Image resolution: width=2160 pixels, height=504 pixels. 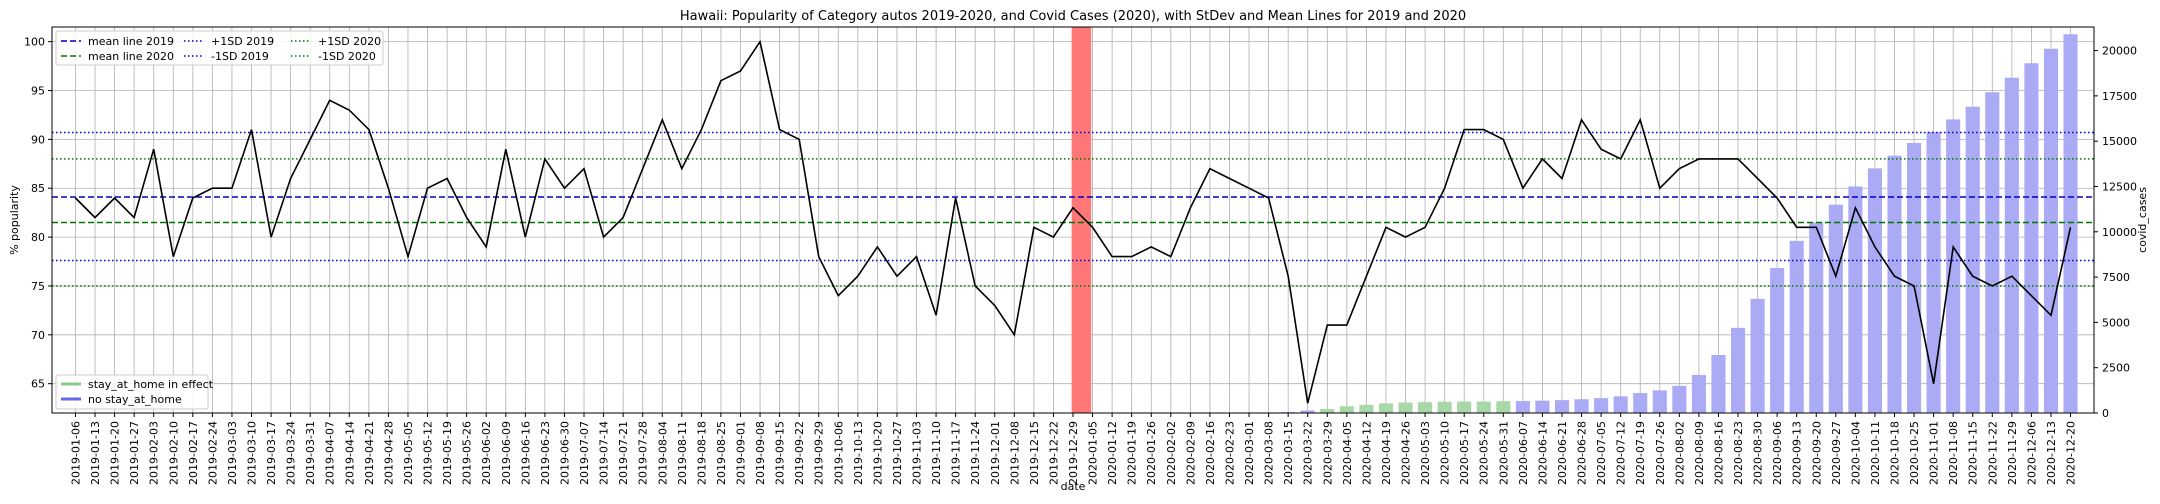 I want to click on x-tick-label: 2020-02-16, so click(x=1210, y=453).